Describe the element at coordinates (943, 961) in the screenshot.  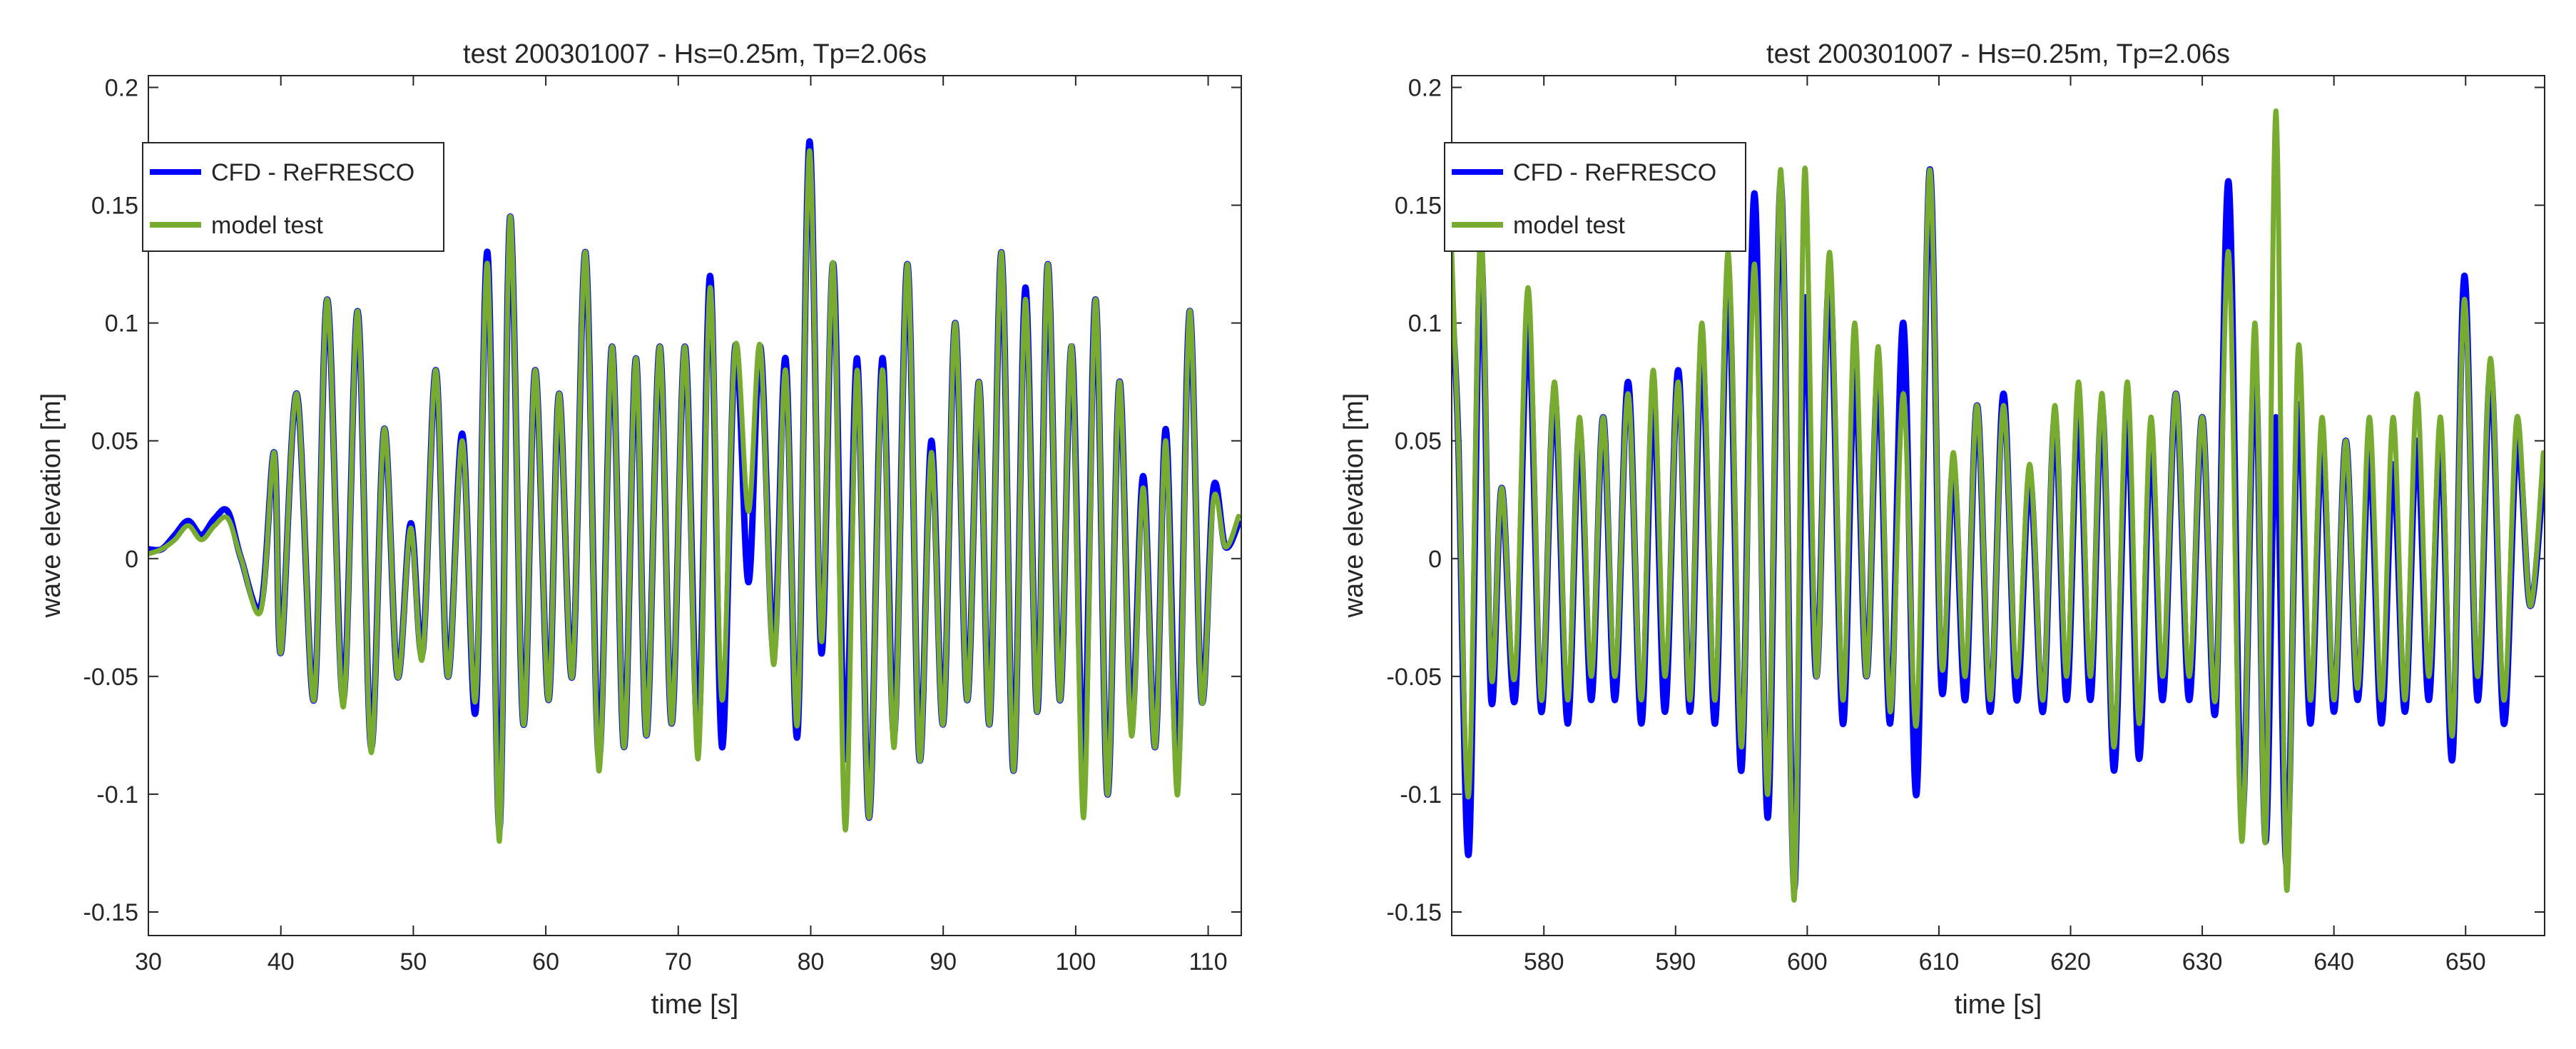
I see `x-tick-label: 90` at that location.